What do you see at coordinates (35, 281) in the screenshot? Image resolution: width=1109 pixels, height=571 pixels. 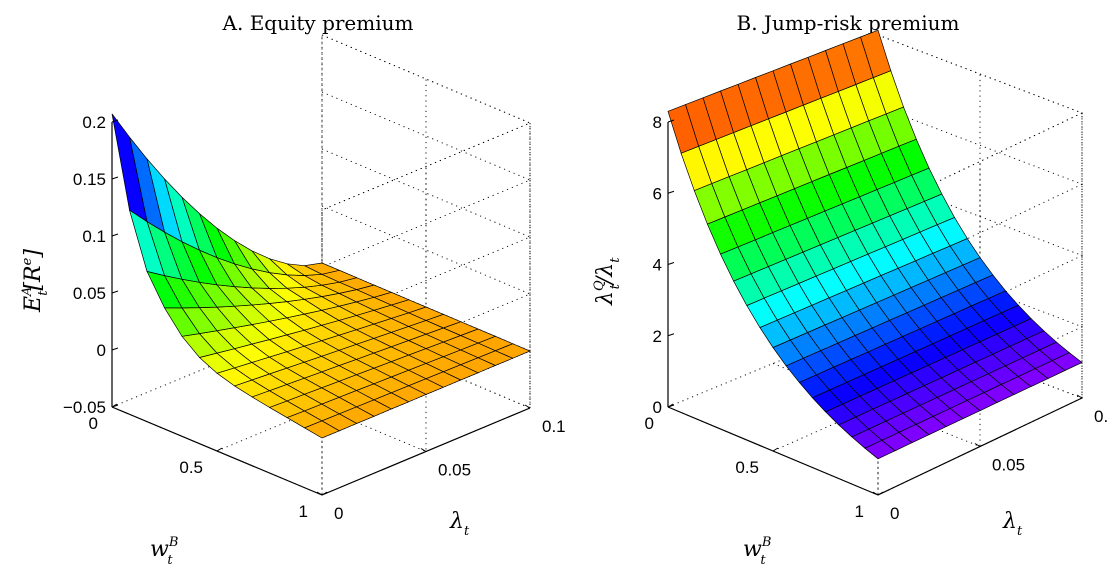 I see `panel-a-z-axis-label: EAt[Re]` at bounding box center [35, 281].